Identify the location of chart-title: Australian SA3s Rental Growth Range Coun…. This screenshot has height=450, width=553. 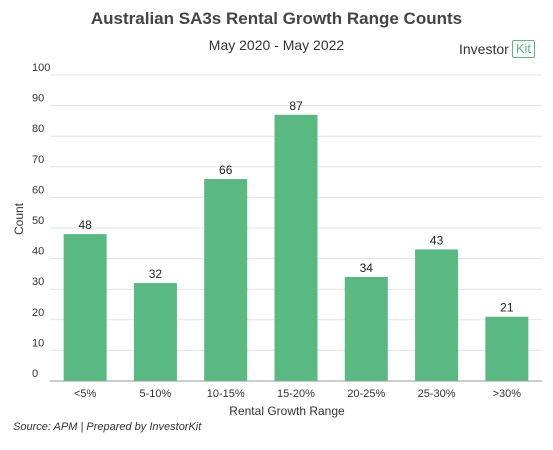
(276, 18).